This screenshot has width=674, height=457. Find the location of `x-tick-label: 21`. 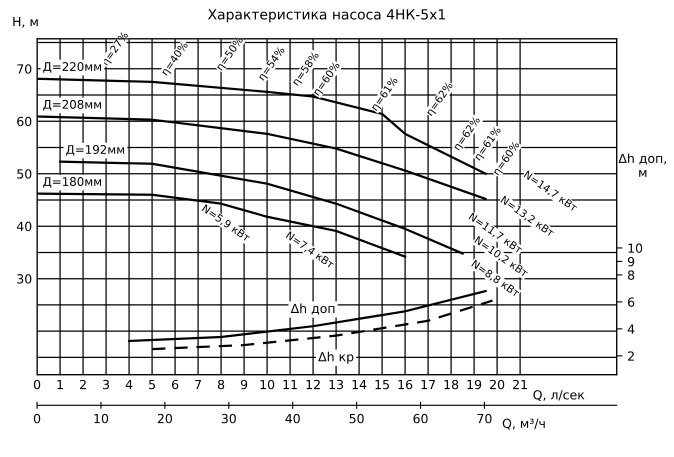

x-tick-label: 21 is located at coordinates (520, 385).